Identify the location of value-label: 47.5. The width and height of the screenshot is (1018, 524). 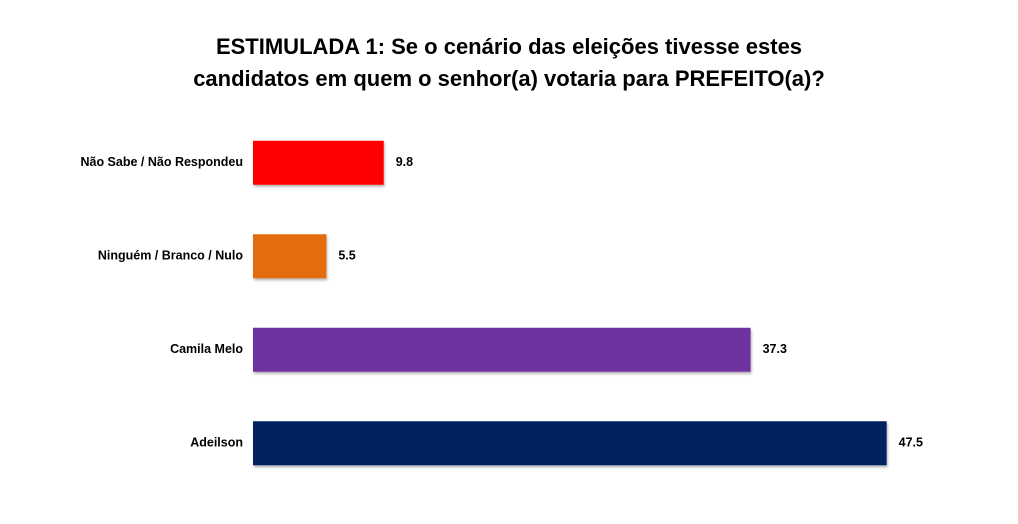
(911, 443).